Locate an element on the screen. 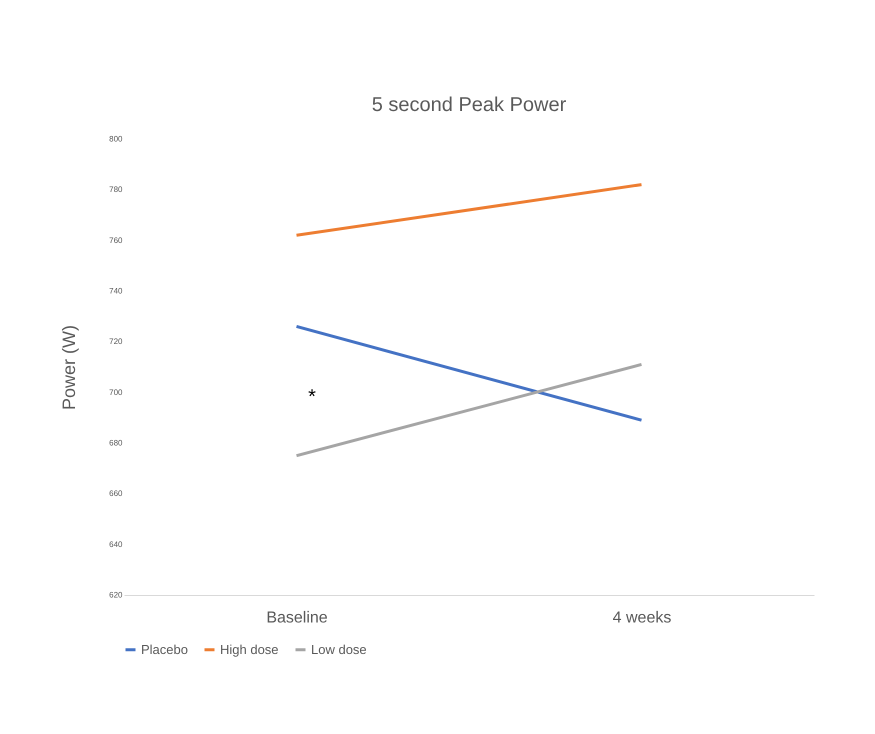  y-tick-label: 760 is located at coordinates (116, 240).